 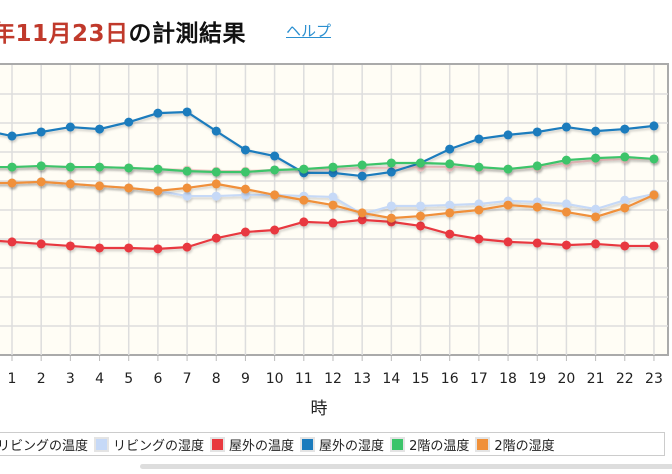 What do you see at coordinates (44, 444) in the screenshot?
I see `legend-item: リビングの温度` at bounding box center [44, 444].